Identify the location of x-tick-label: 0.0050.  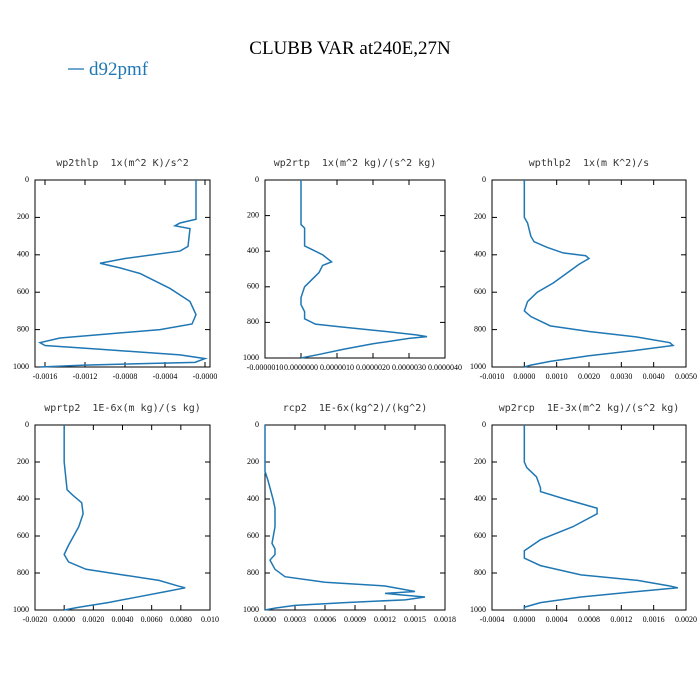
(686, 376).